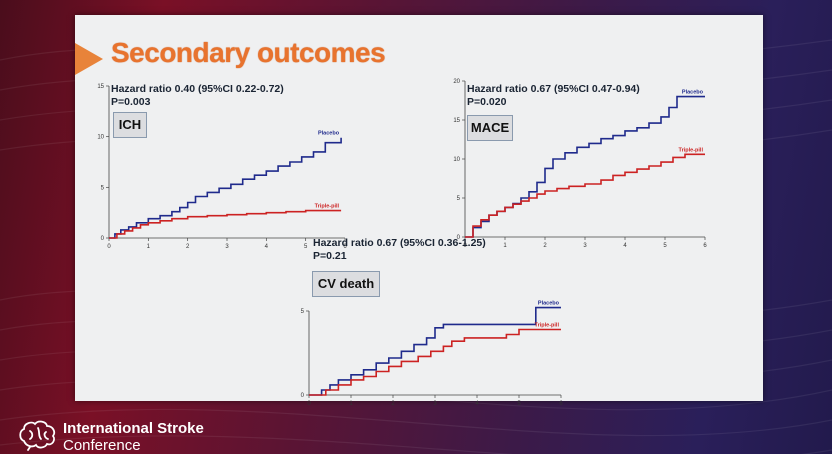 This screenshot has height=454, width=832. What do you see at coordinates (346, 284) in the screenshot?
I see `cvdeath-tag: CV death` at bounding box center [346, 284].